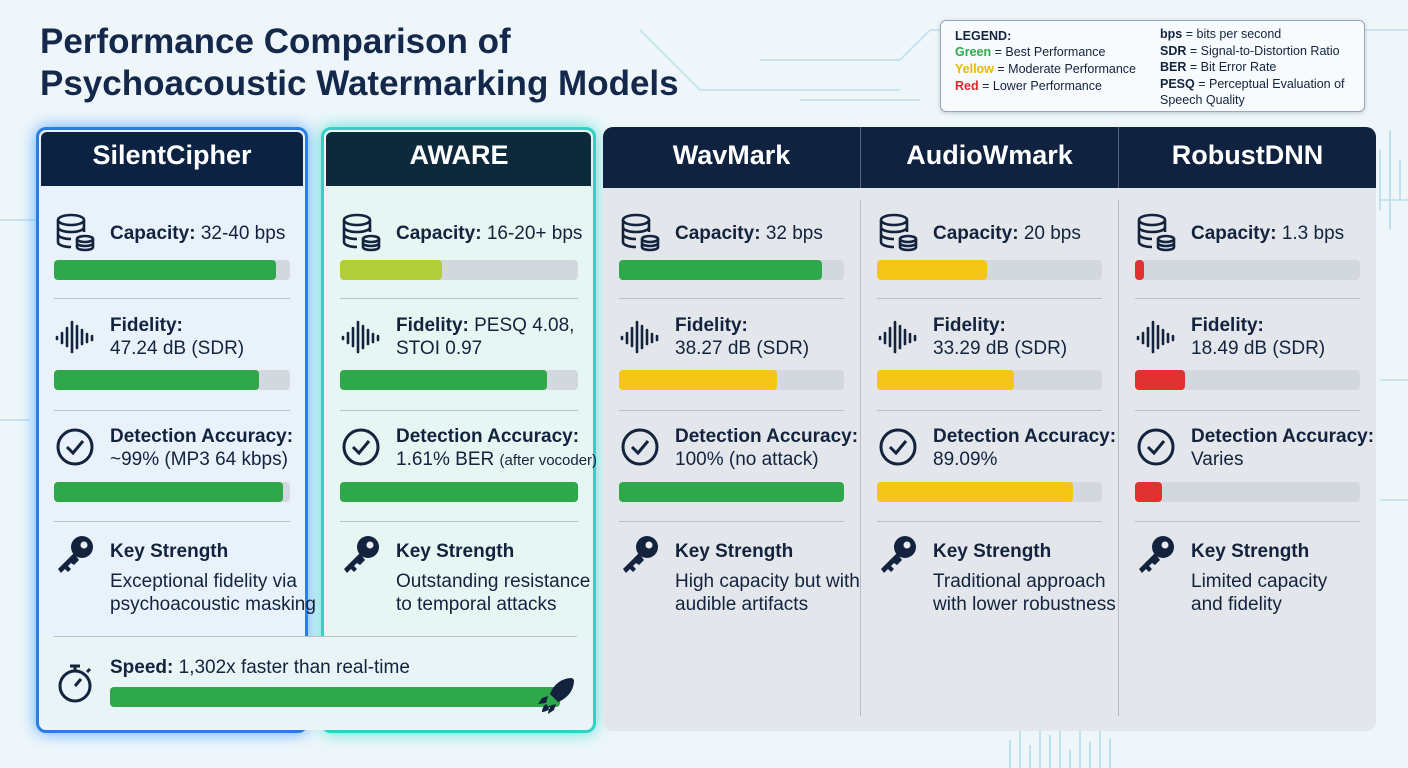 This screenshot has width=1408, height=768. What do you see at coordinates (1247, 155) in the screenshot?
I see `model-name: RobustDNN` at bounding box center [1247, 155].